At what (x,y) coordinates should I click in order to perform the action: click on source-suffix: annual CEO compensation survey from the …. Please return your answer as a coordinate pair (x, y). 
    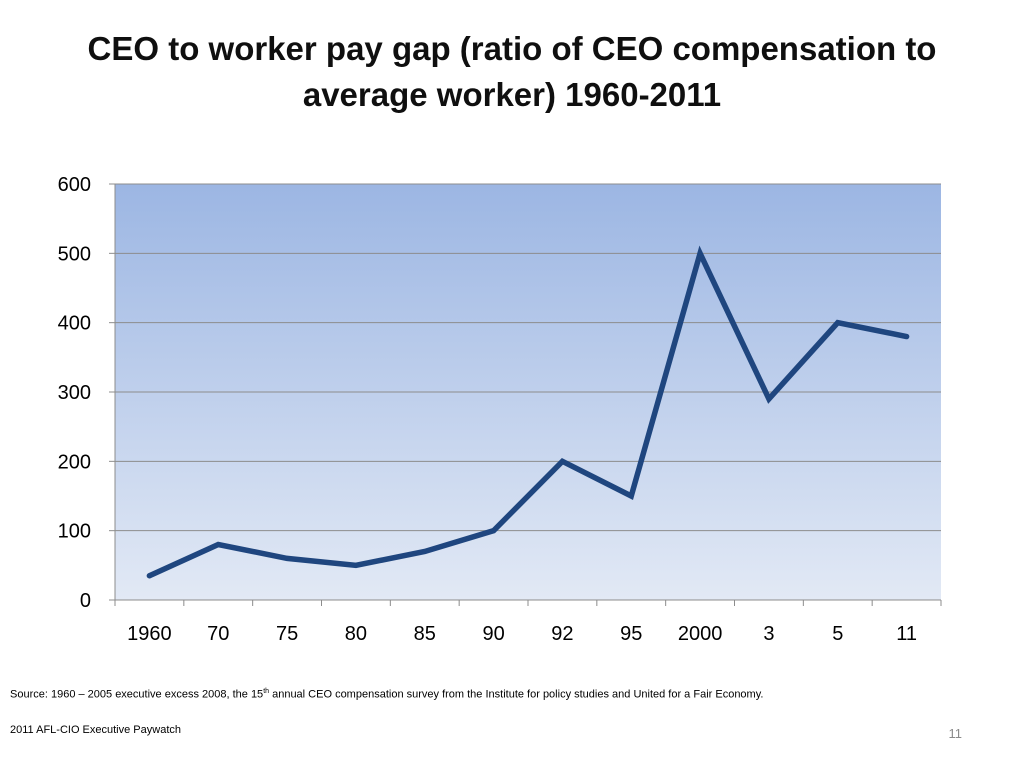
    Looking at the image, I should click on (516, 694).